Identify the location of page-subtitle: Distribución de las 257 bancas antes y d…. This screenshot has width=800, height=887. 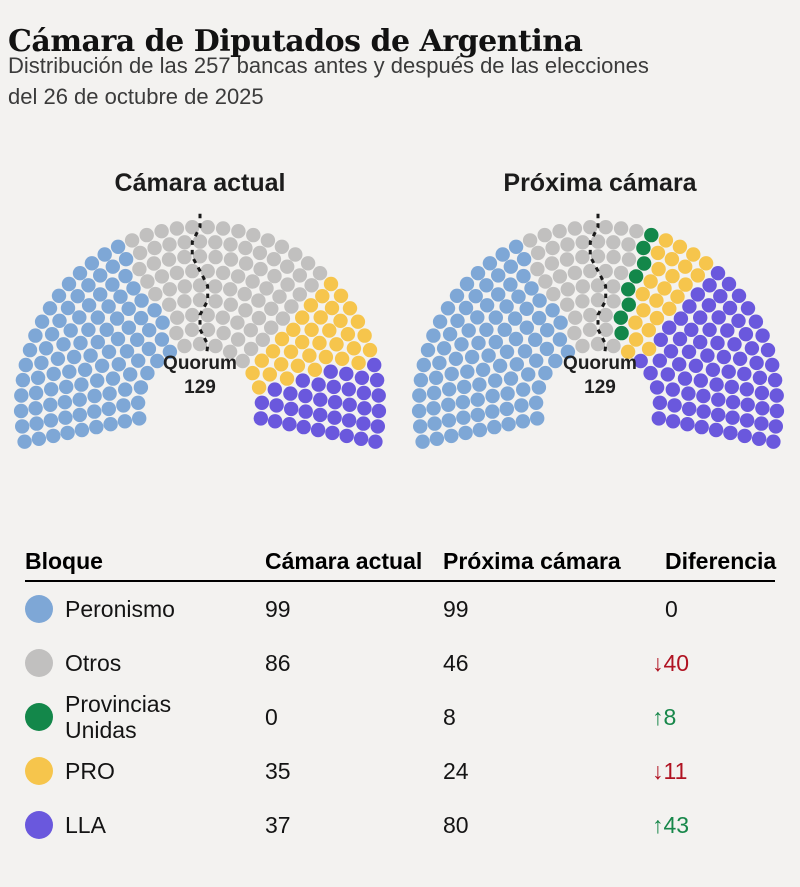
(388, 81).